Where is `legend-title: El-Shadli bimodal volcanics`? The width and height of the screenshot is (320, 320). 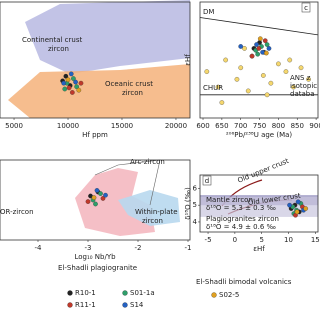
legend-title: El-Shadli bimodal volcanics is located at coordinates (244, 282).